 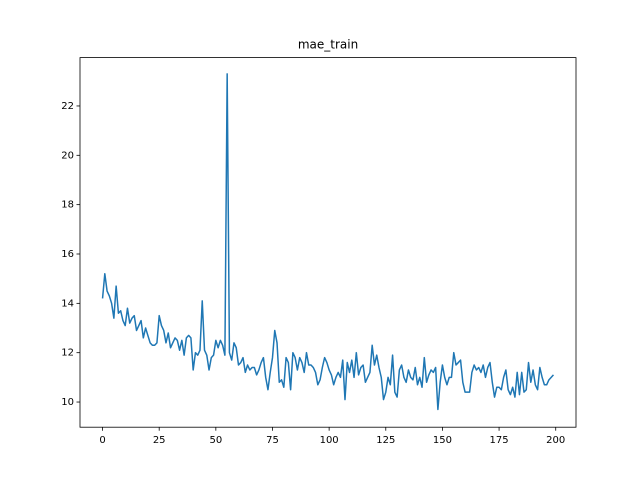 I want to click on y-tick-label: 14, so click(x=67, y=303).